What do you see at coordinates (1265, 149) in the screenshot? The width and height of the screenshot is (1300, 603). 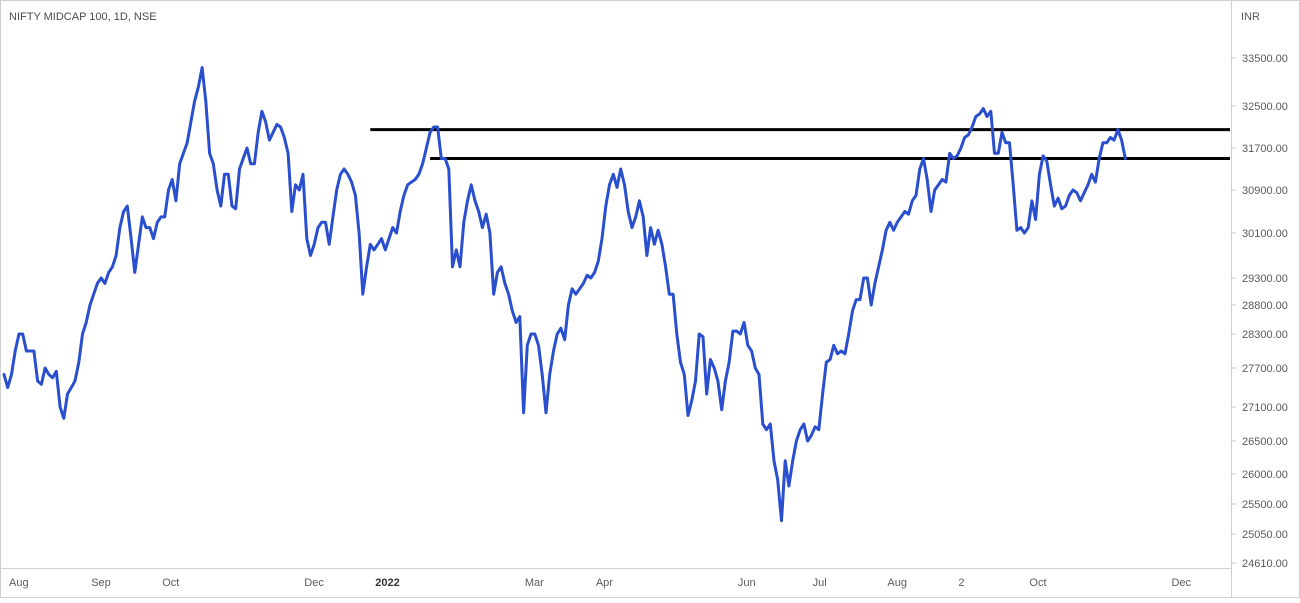 I see `y-tick-label: 31700.00` at bounding box center [1265, 149].